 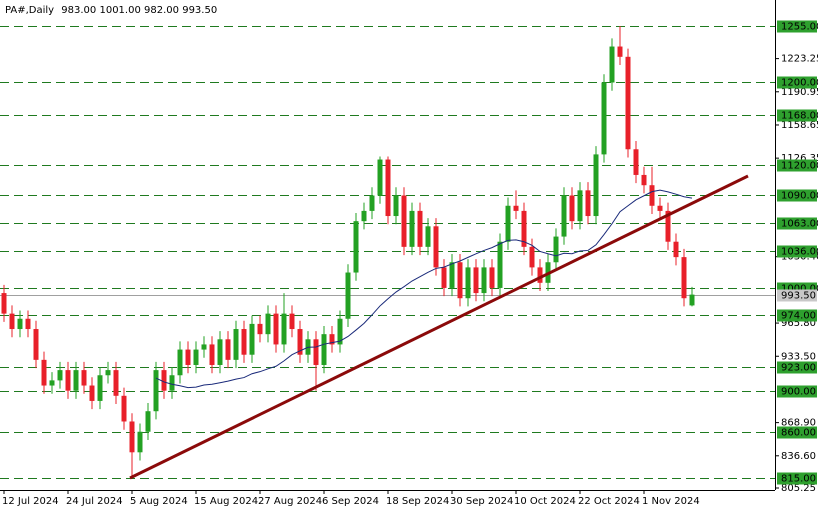 I want to click on level-label: 815.00, so click(x=798, y=479).